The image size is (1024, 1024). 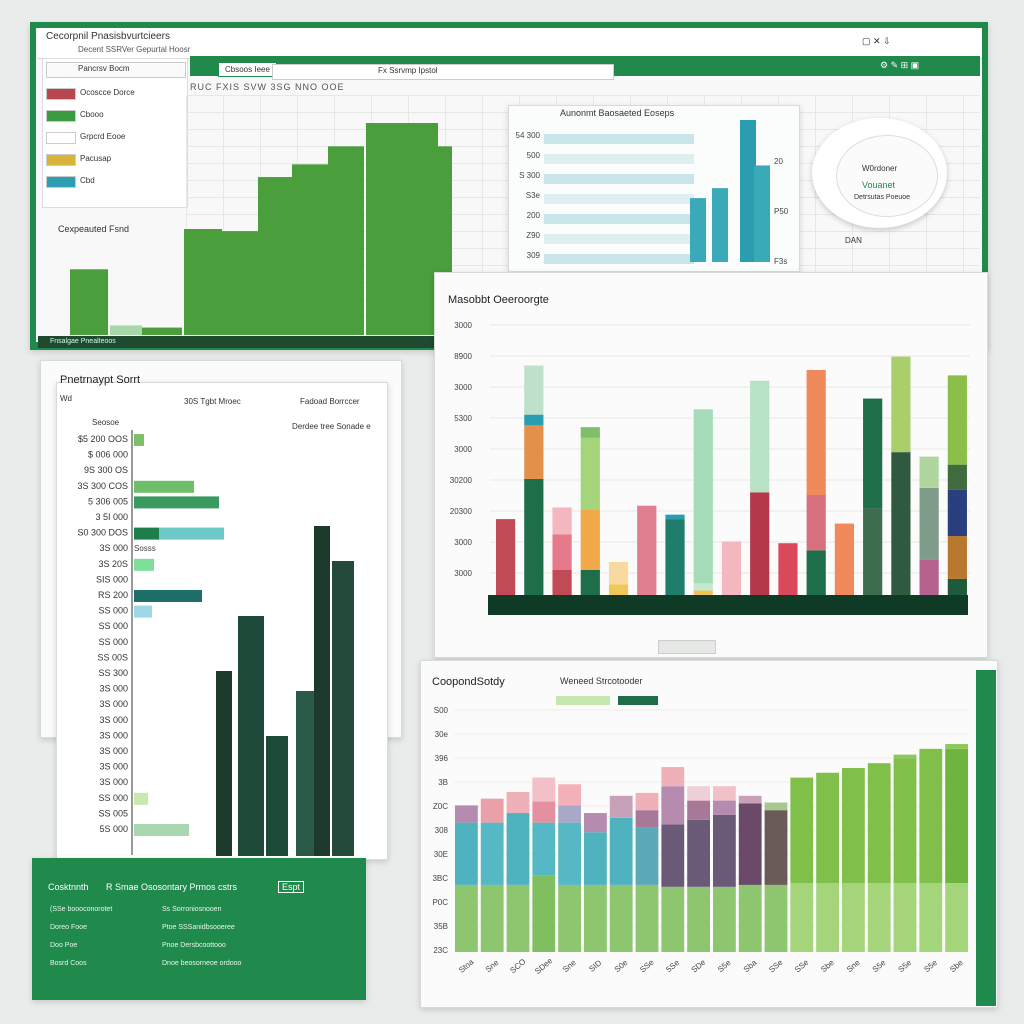 I want to click on y-tick-label: $5 200 OOS, so click(x=103, y=439).